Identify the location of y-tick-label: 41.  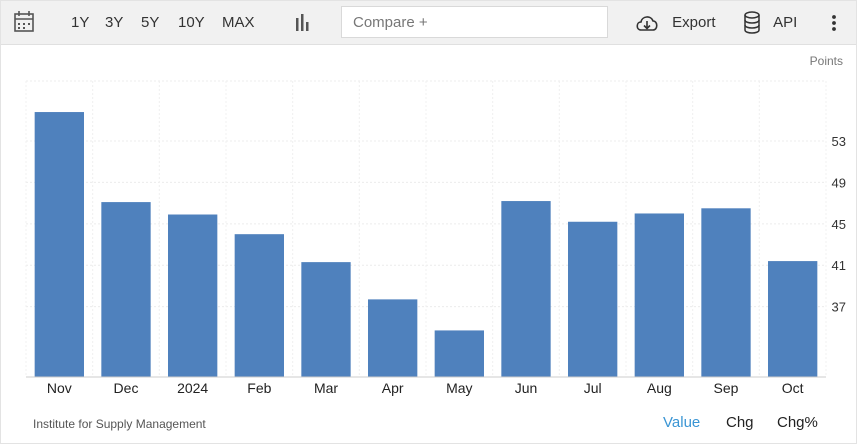
(839, 265).